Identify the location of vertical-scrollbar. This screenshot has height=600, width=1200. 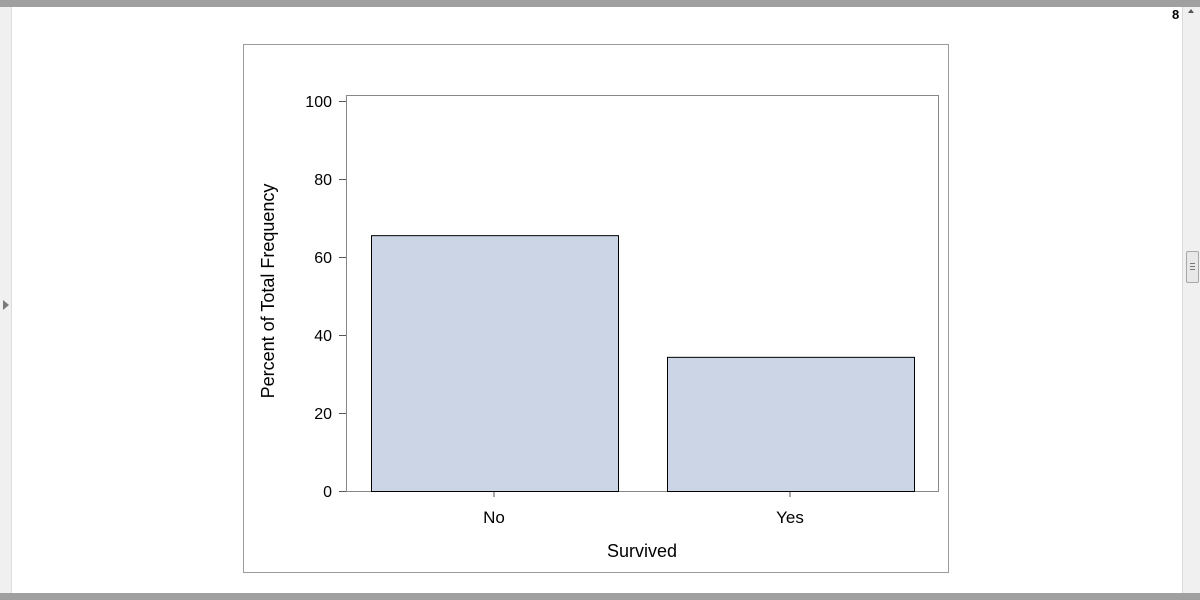
(1191, 300).